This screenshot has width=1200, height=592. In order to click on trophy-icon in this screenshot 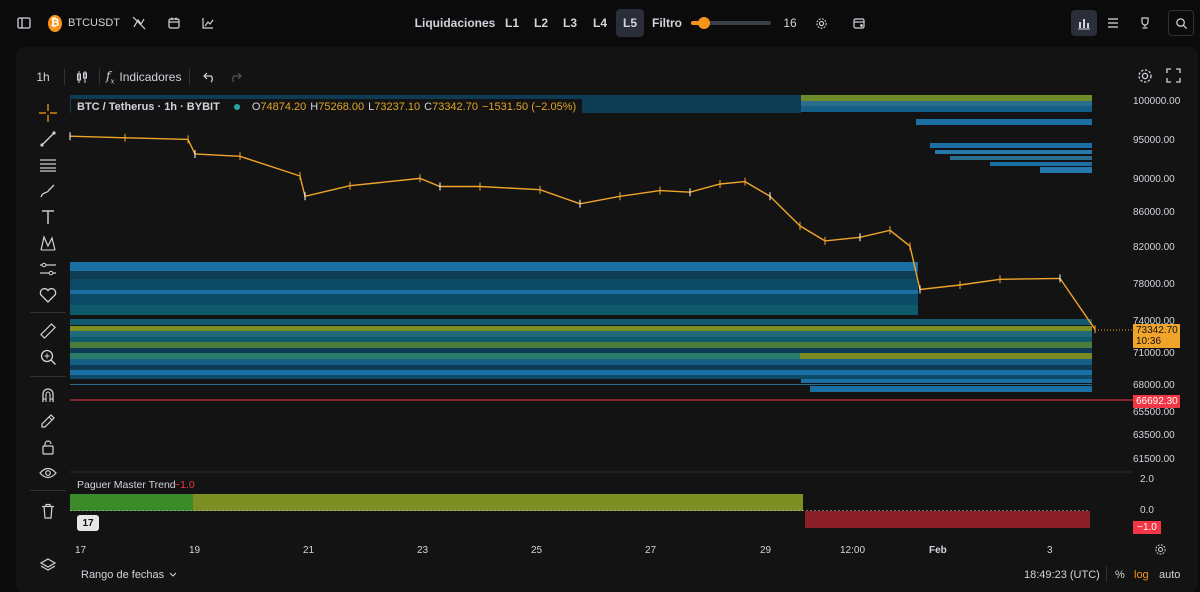, I will do `click(1145, 23)`.